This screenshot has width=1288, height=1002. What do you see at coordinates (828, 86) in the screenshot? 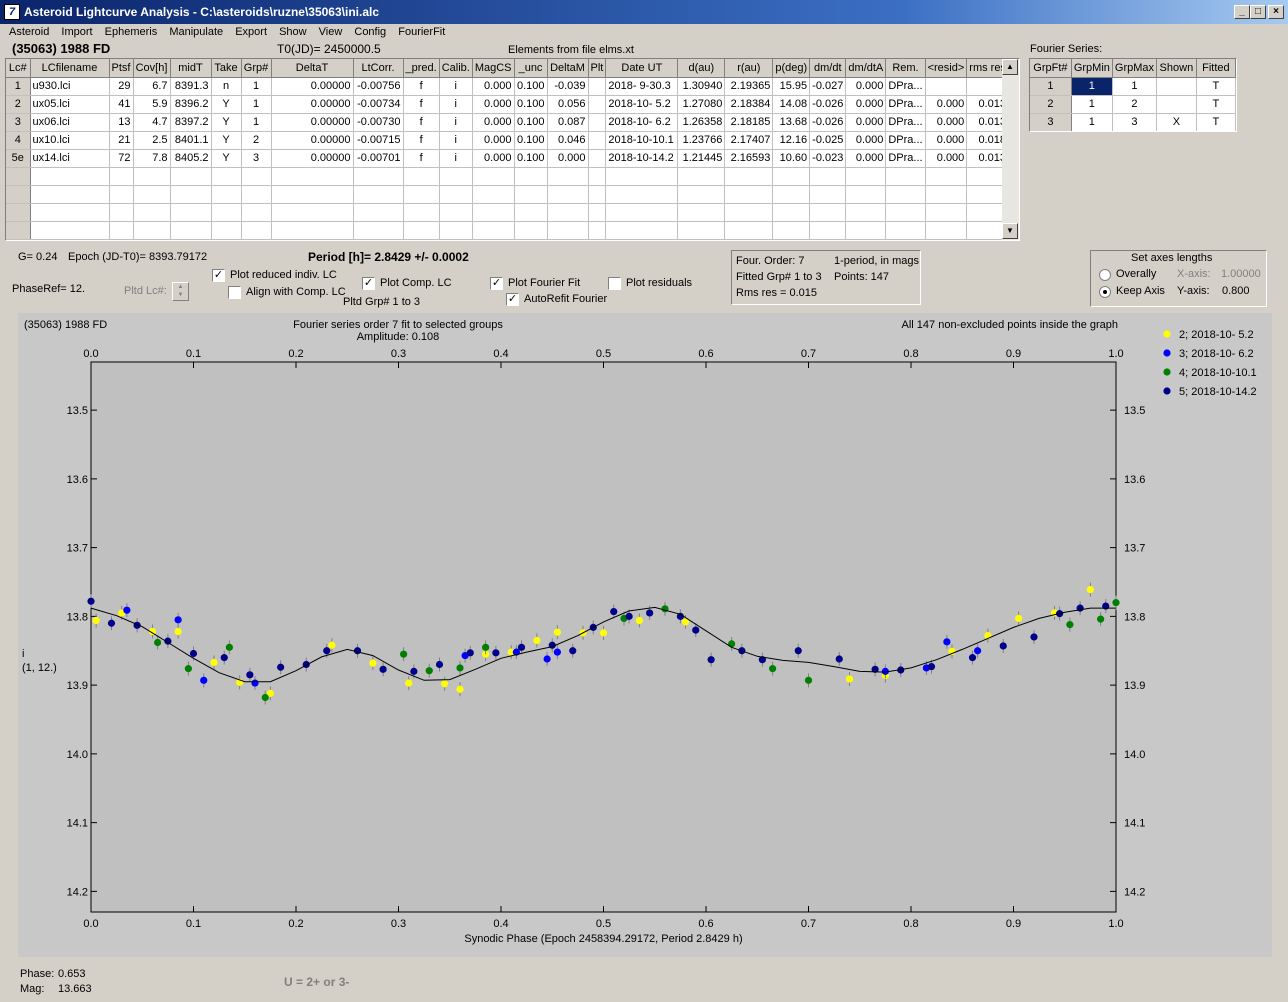
I see `table-cell: -0.027` at bounding box center [828, 86].